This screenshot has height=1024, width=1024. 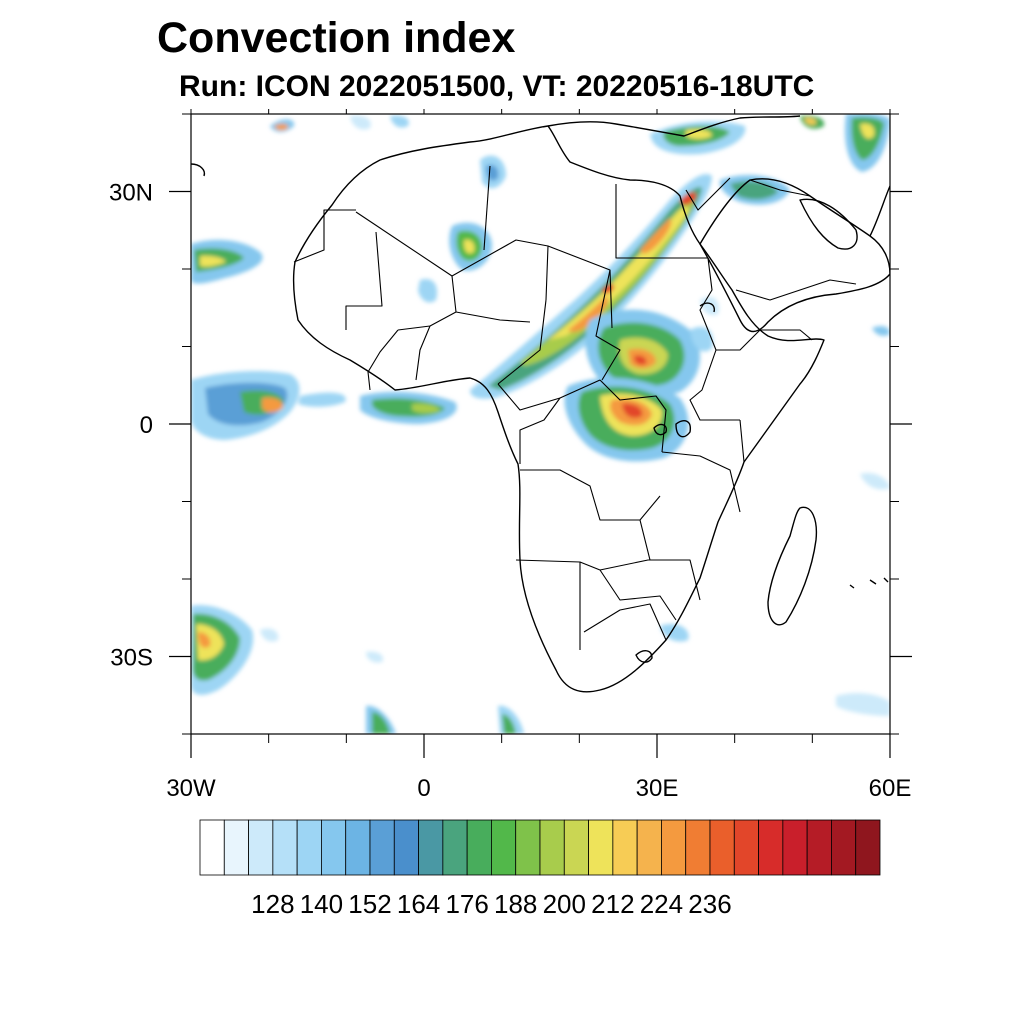 What do you see at coordinates (792, 566) in the screenshot?
I see `madagascar-coastline` at bounding box center [792, 566].